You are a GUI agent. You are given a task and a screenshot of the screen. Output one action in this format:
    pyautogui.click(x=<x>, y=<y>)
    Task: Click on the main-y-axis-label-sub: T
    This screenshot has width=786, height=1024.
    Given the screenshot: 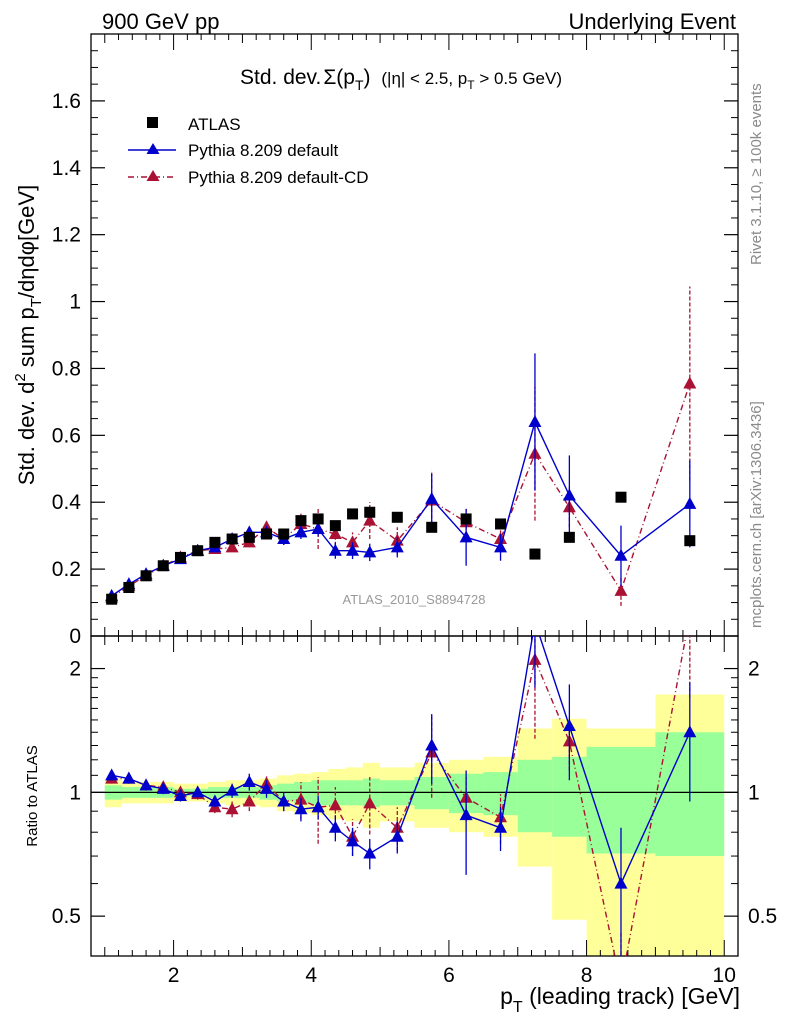 What is the action you would take?
    pyautogui.click(x=36, y=302)
    